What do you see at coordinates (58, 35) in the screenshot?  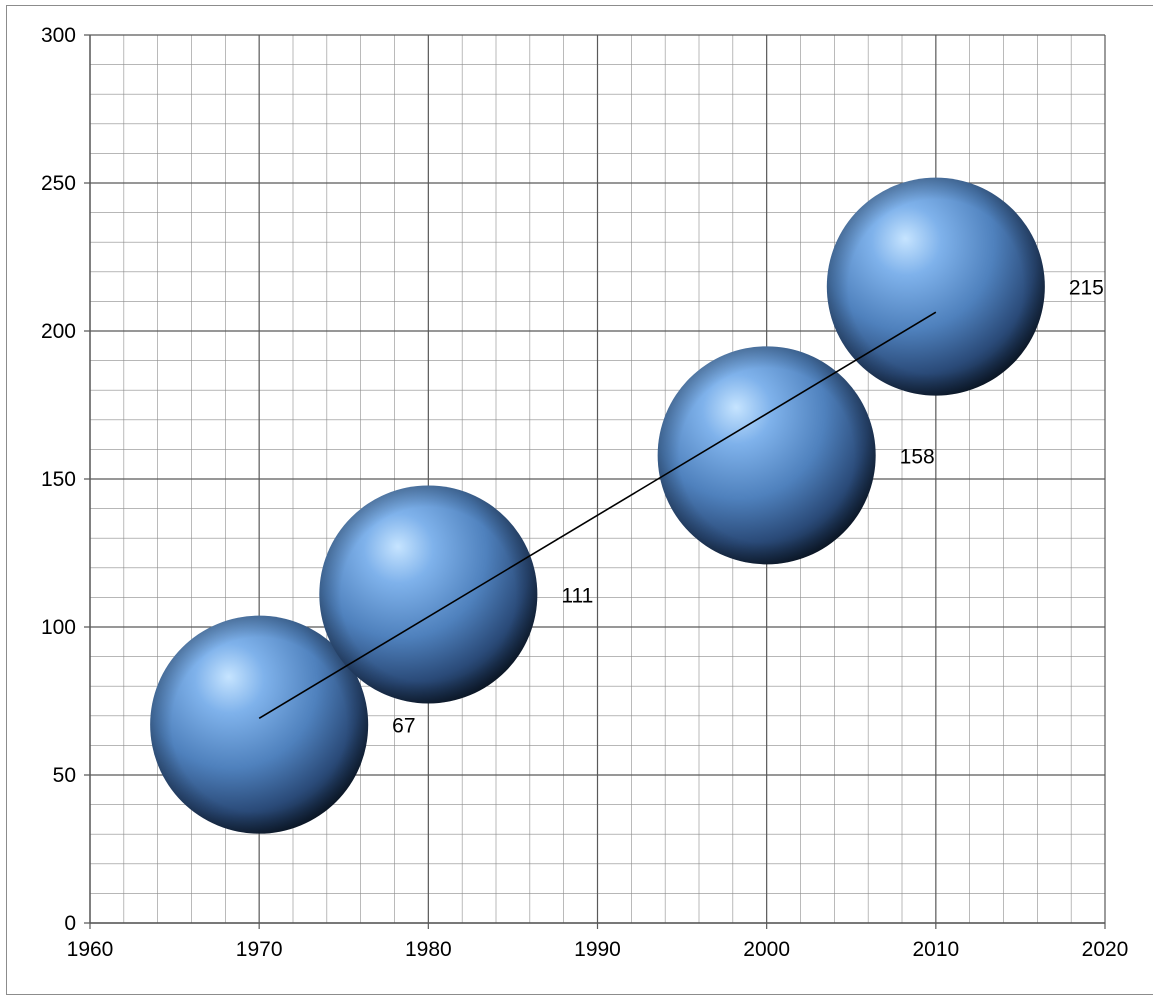 I see `y-tick-label: 300` at bounding box center [58, 35].